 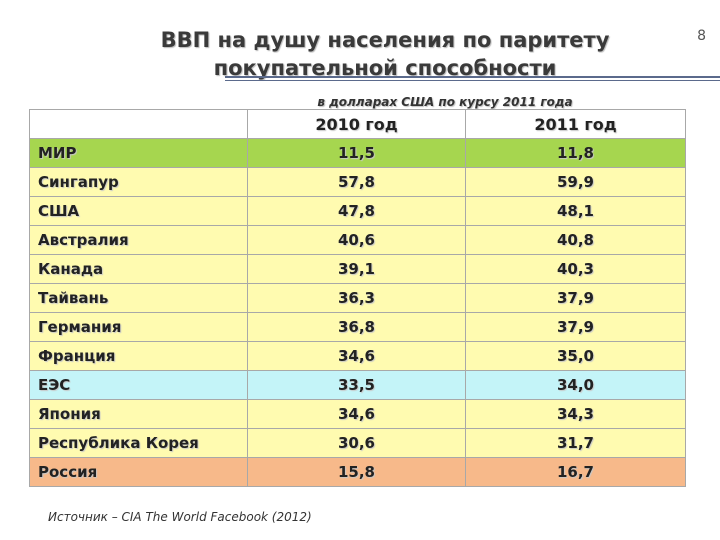 What do you see at coordinates (138, 298) in the screenshot?
I see `country-name: Тайвань` at bounding box center [138, 298].